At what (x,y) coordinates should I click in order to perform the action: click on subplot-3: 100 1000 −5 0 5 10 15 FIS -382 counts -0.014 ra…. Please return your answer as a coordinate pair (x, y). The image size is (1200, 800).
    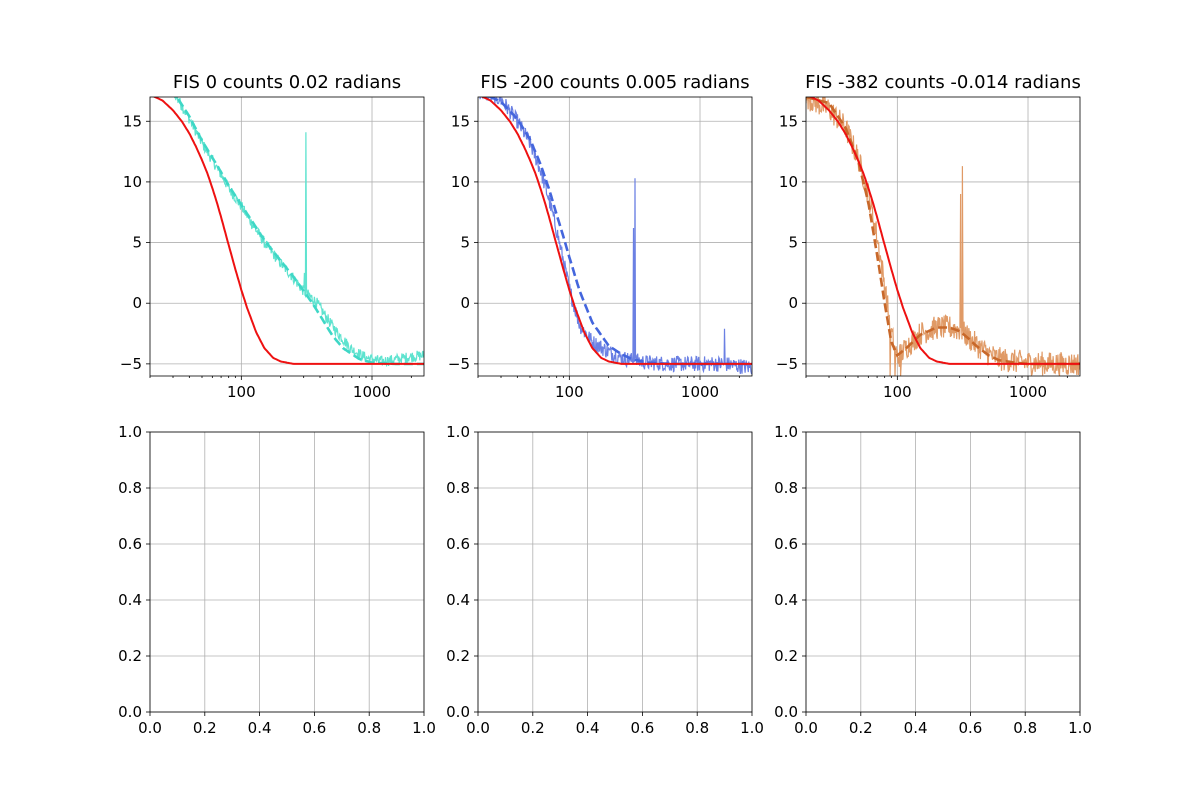
    Looking at the image, I should click on (928, 236).